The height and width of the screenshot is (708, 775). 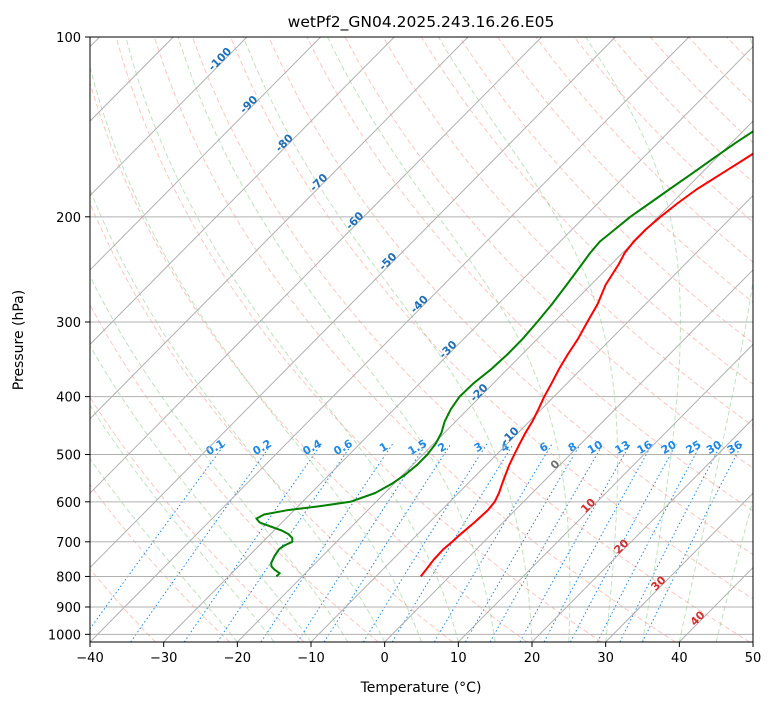 What do you see at coordinates (68, 543) in the screenshot?
I see `y-tick-label: 700` at bounding box center [68, 543].